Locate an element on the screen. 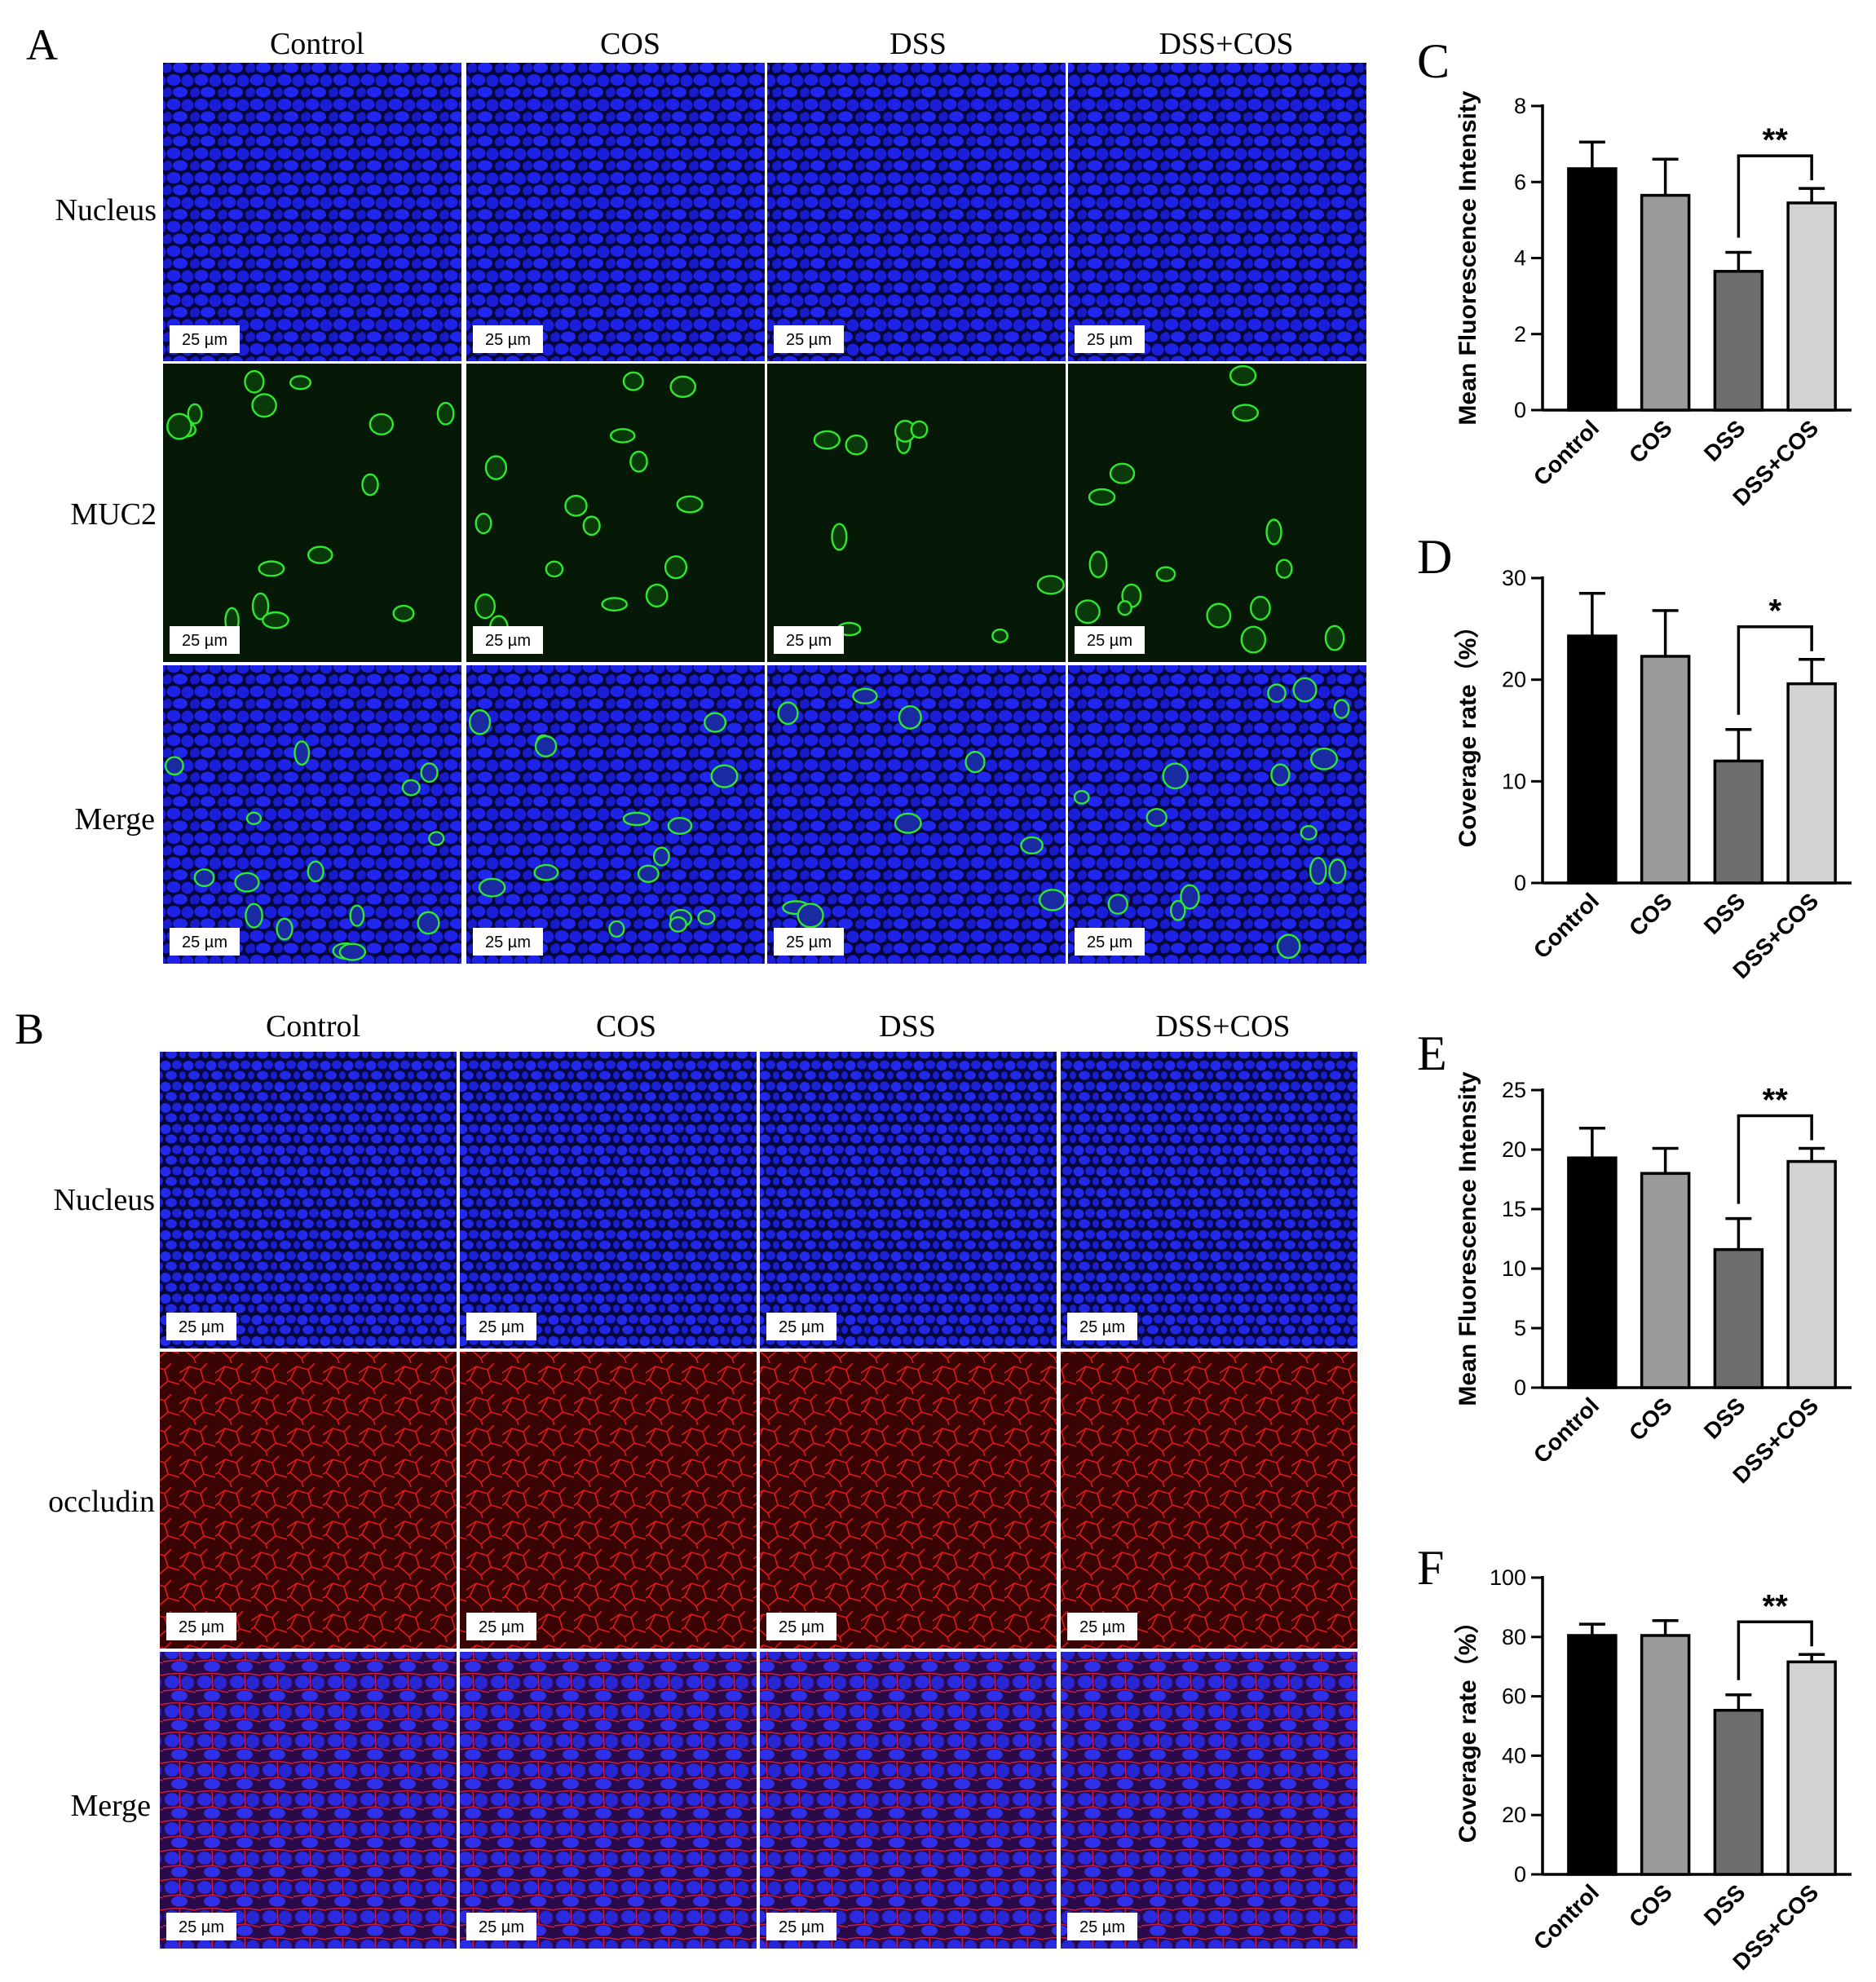 This screenshot has height=1982, width=1876. panel-a-col-cos: COS is located at coordinates (630, 44).